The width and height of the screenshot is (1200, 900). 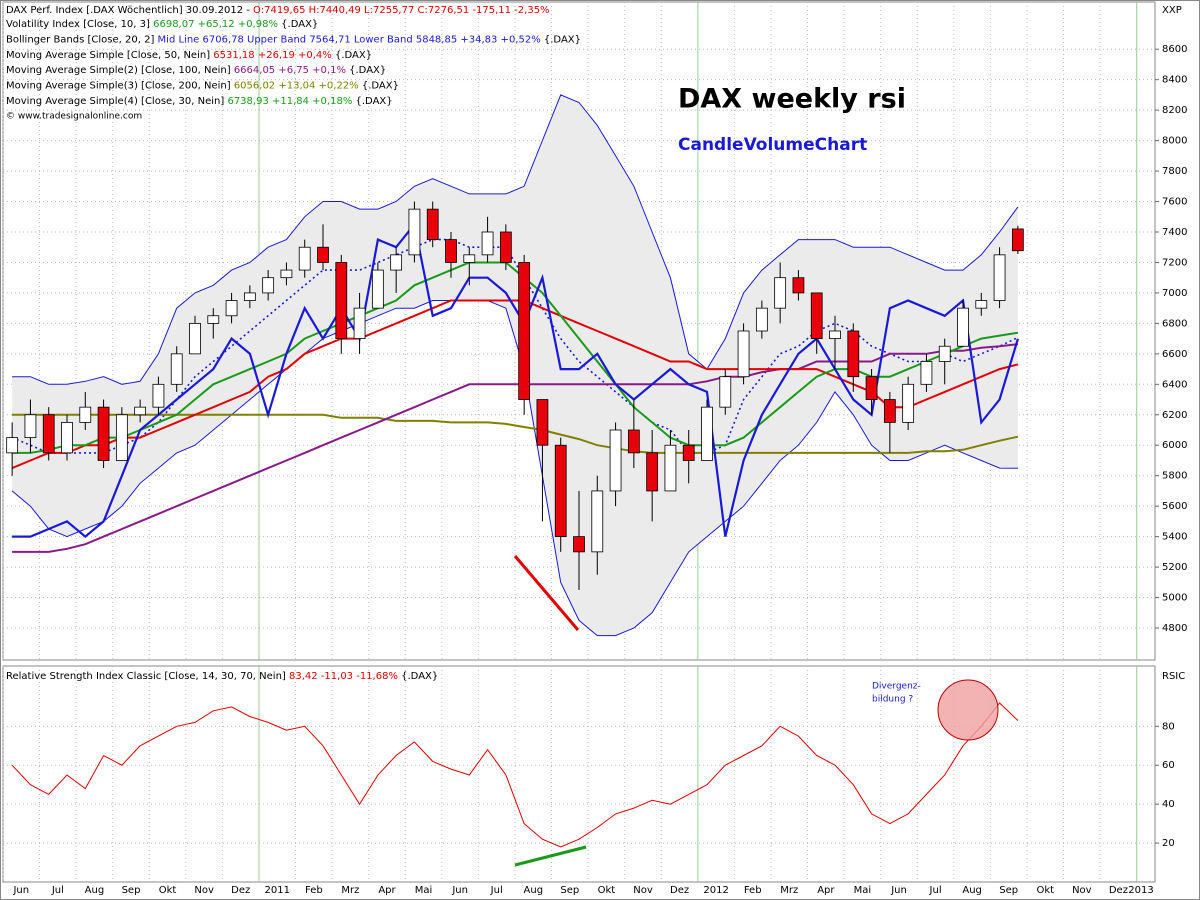 What do you see at coordinates (892, 700) in the screenshot?
I see `annotation: bildung ?` at bounding box center [892, 700].